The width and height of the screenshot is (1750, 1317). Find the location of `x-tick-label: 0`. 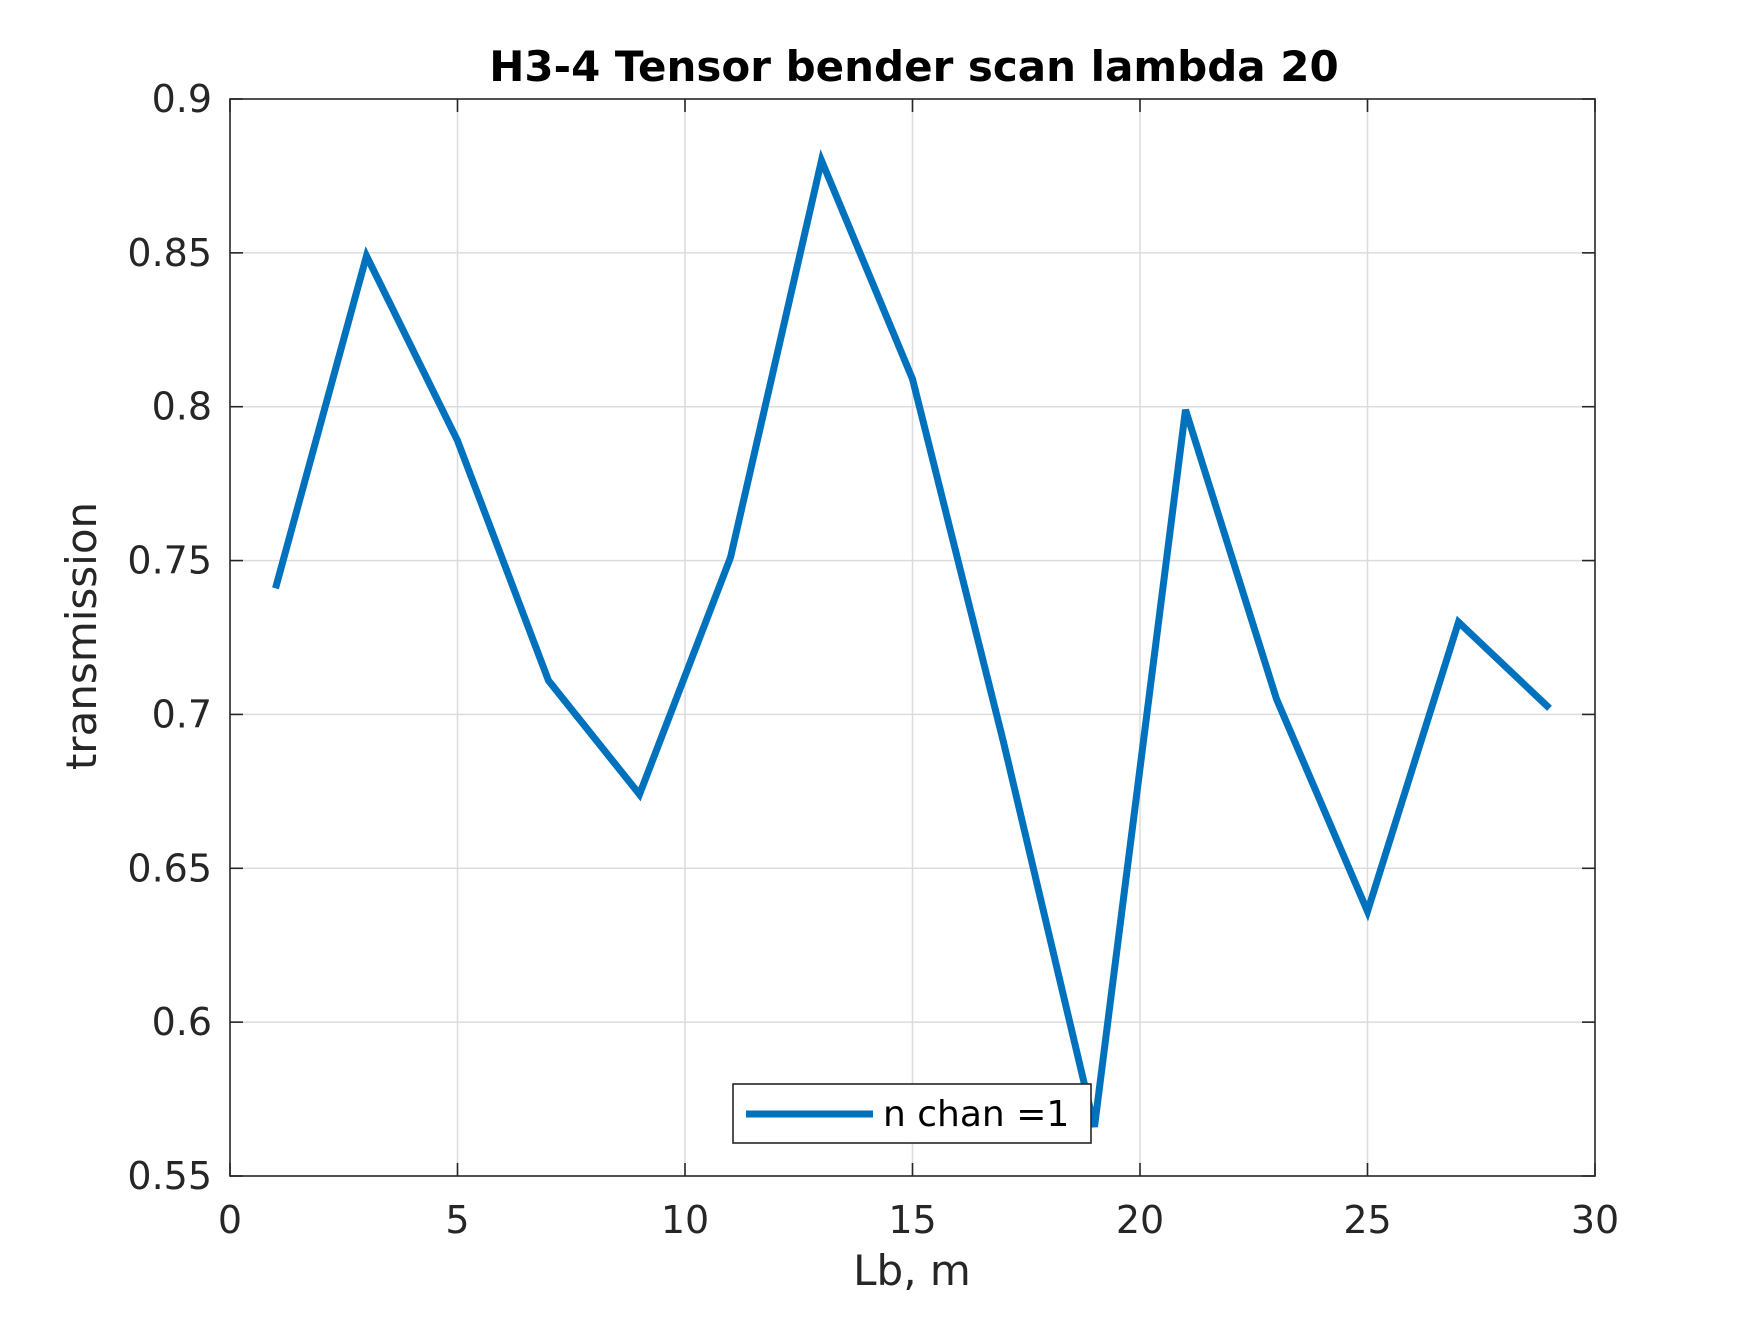

x-tick-label: 0 is located at coordinates (230, 1220).